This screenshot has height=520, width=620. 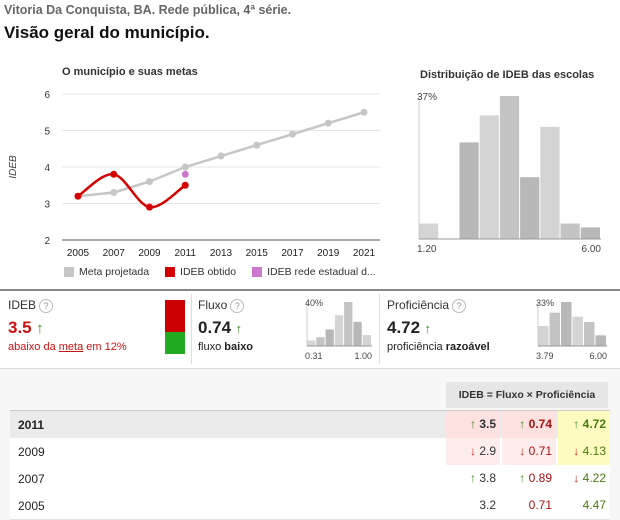 I want to click on cell-value: 3.2, so click(x=487, y=505).